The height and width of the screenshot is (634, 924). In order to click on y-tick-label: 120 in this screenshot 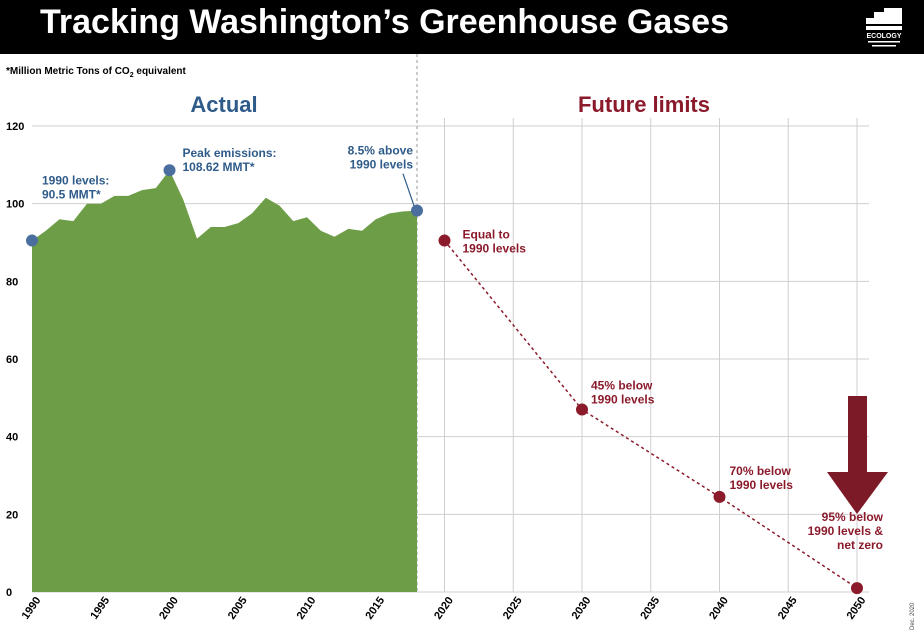, I will do `click(15, 127)`.